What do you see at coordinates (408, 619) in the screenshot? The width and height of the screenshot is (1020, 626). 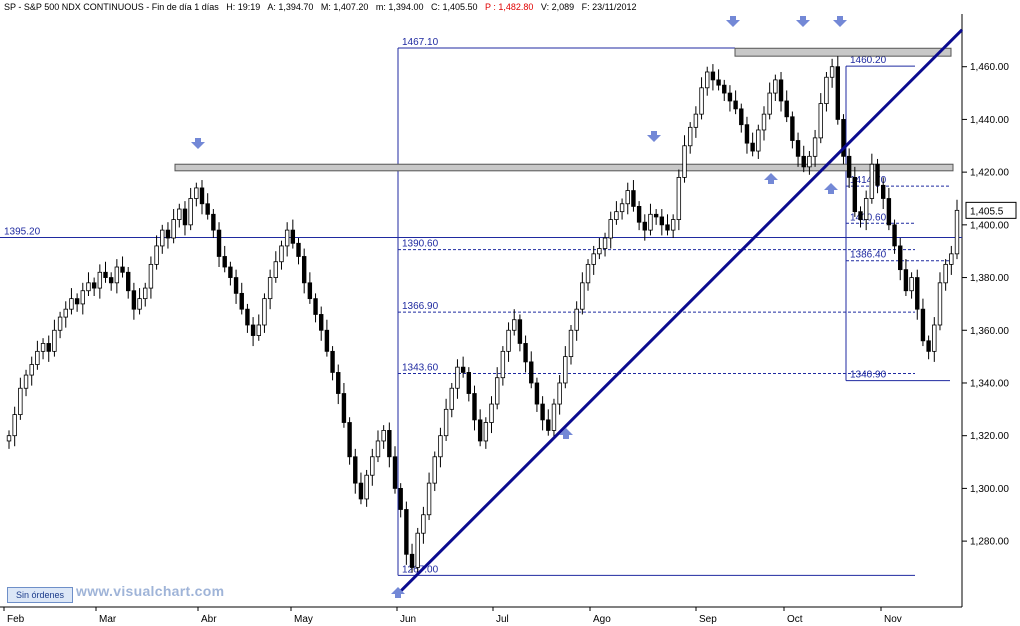 I see `x-tick-label: Jun` at bounding box center [408, 619].